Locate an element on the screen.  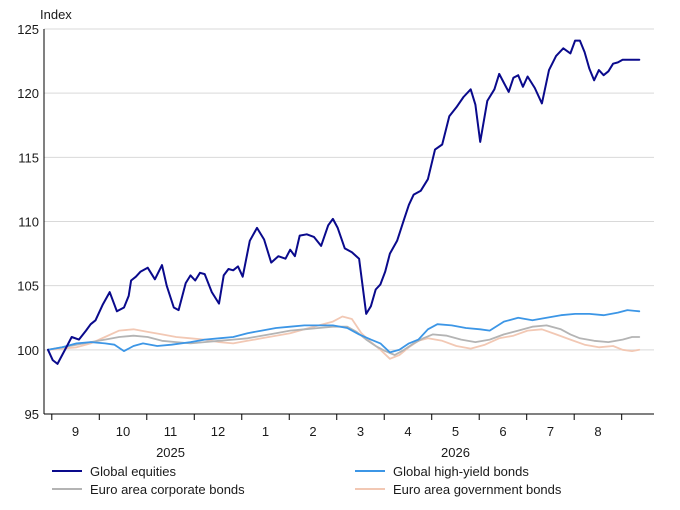
x-tick-label: 1 is located at coordinates (265, 431).